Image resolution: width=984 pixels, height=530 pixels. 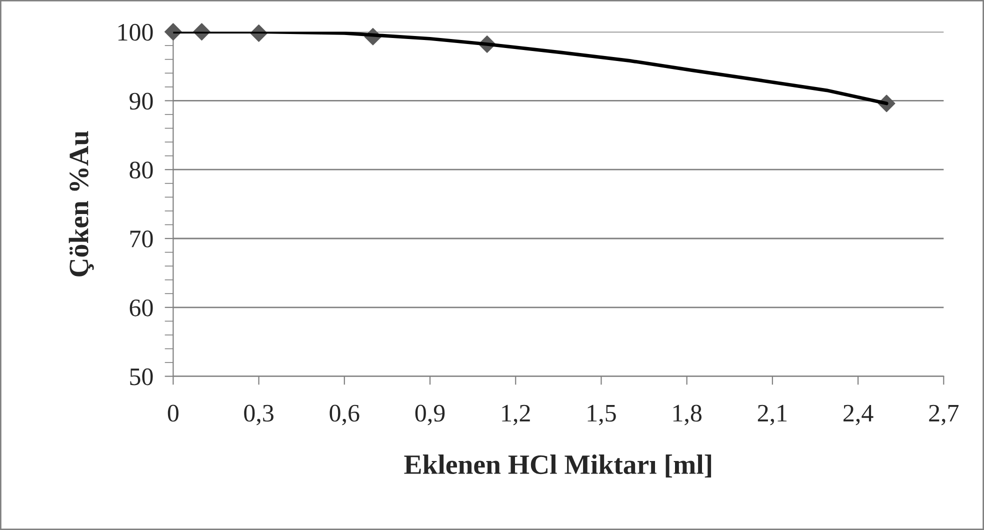 I want to click on x-tick-label: 2,4, so click(x=859, y=415).